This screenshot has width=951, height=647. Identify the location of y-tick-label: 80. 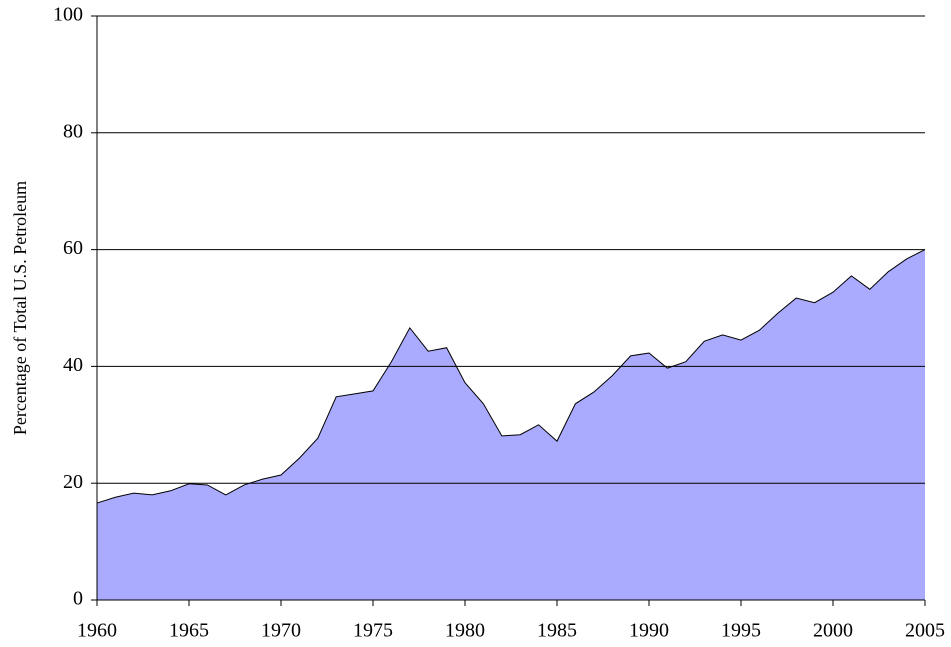
(73, 131).